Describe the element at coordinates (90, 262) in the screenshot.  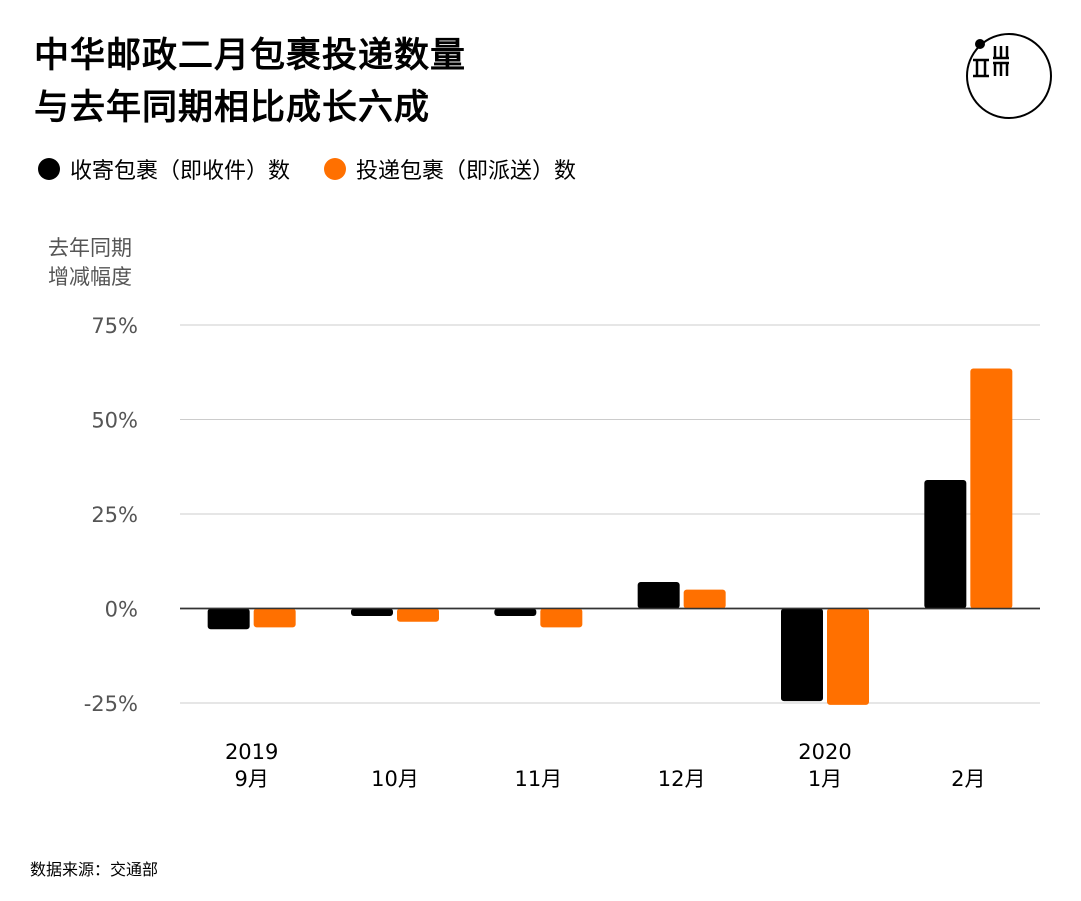
I see `y-axis-label: 去年同期 增减幅度` at that location.